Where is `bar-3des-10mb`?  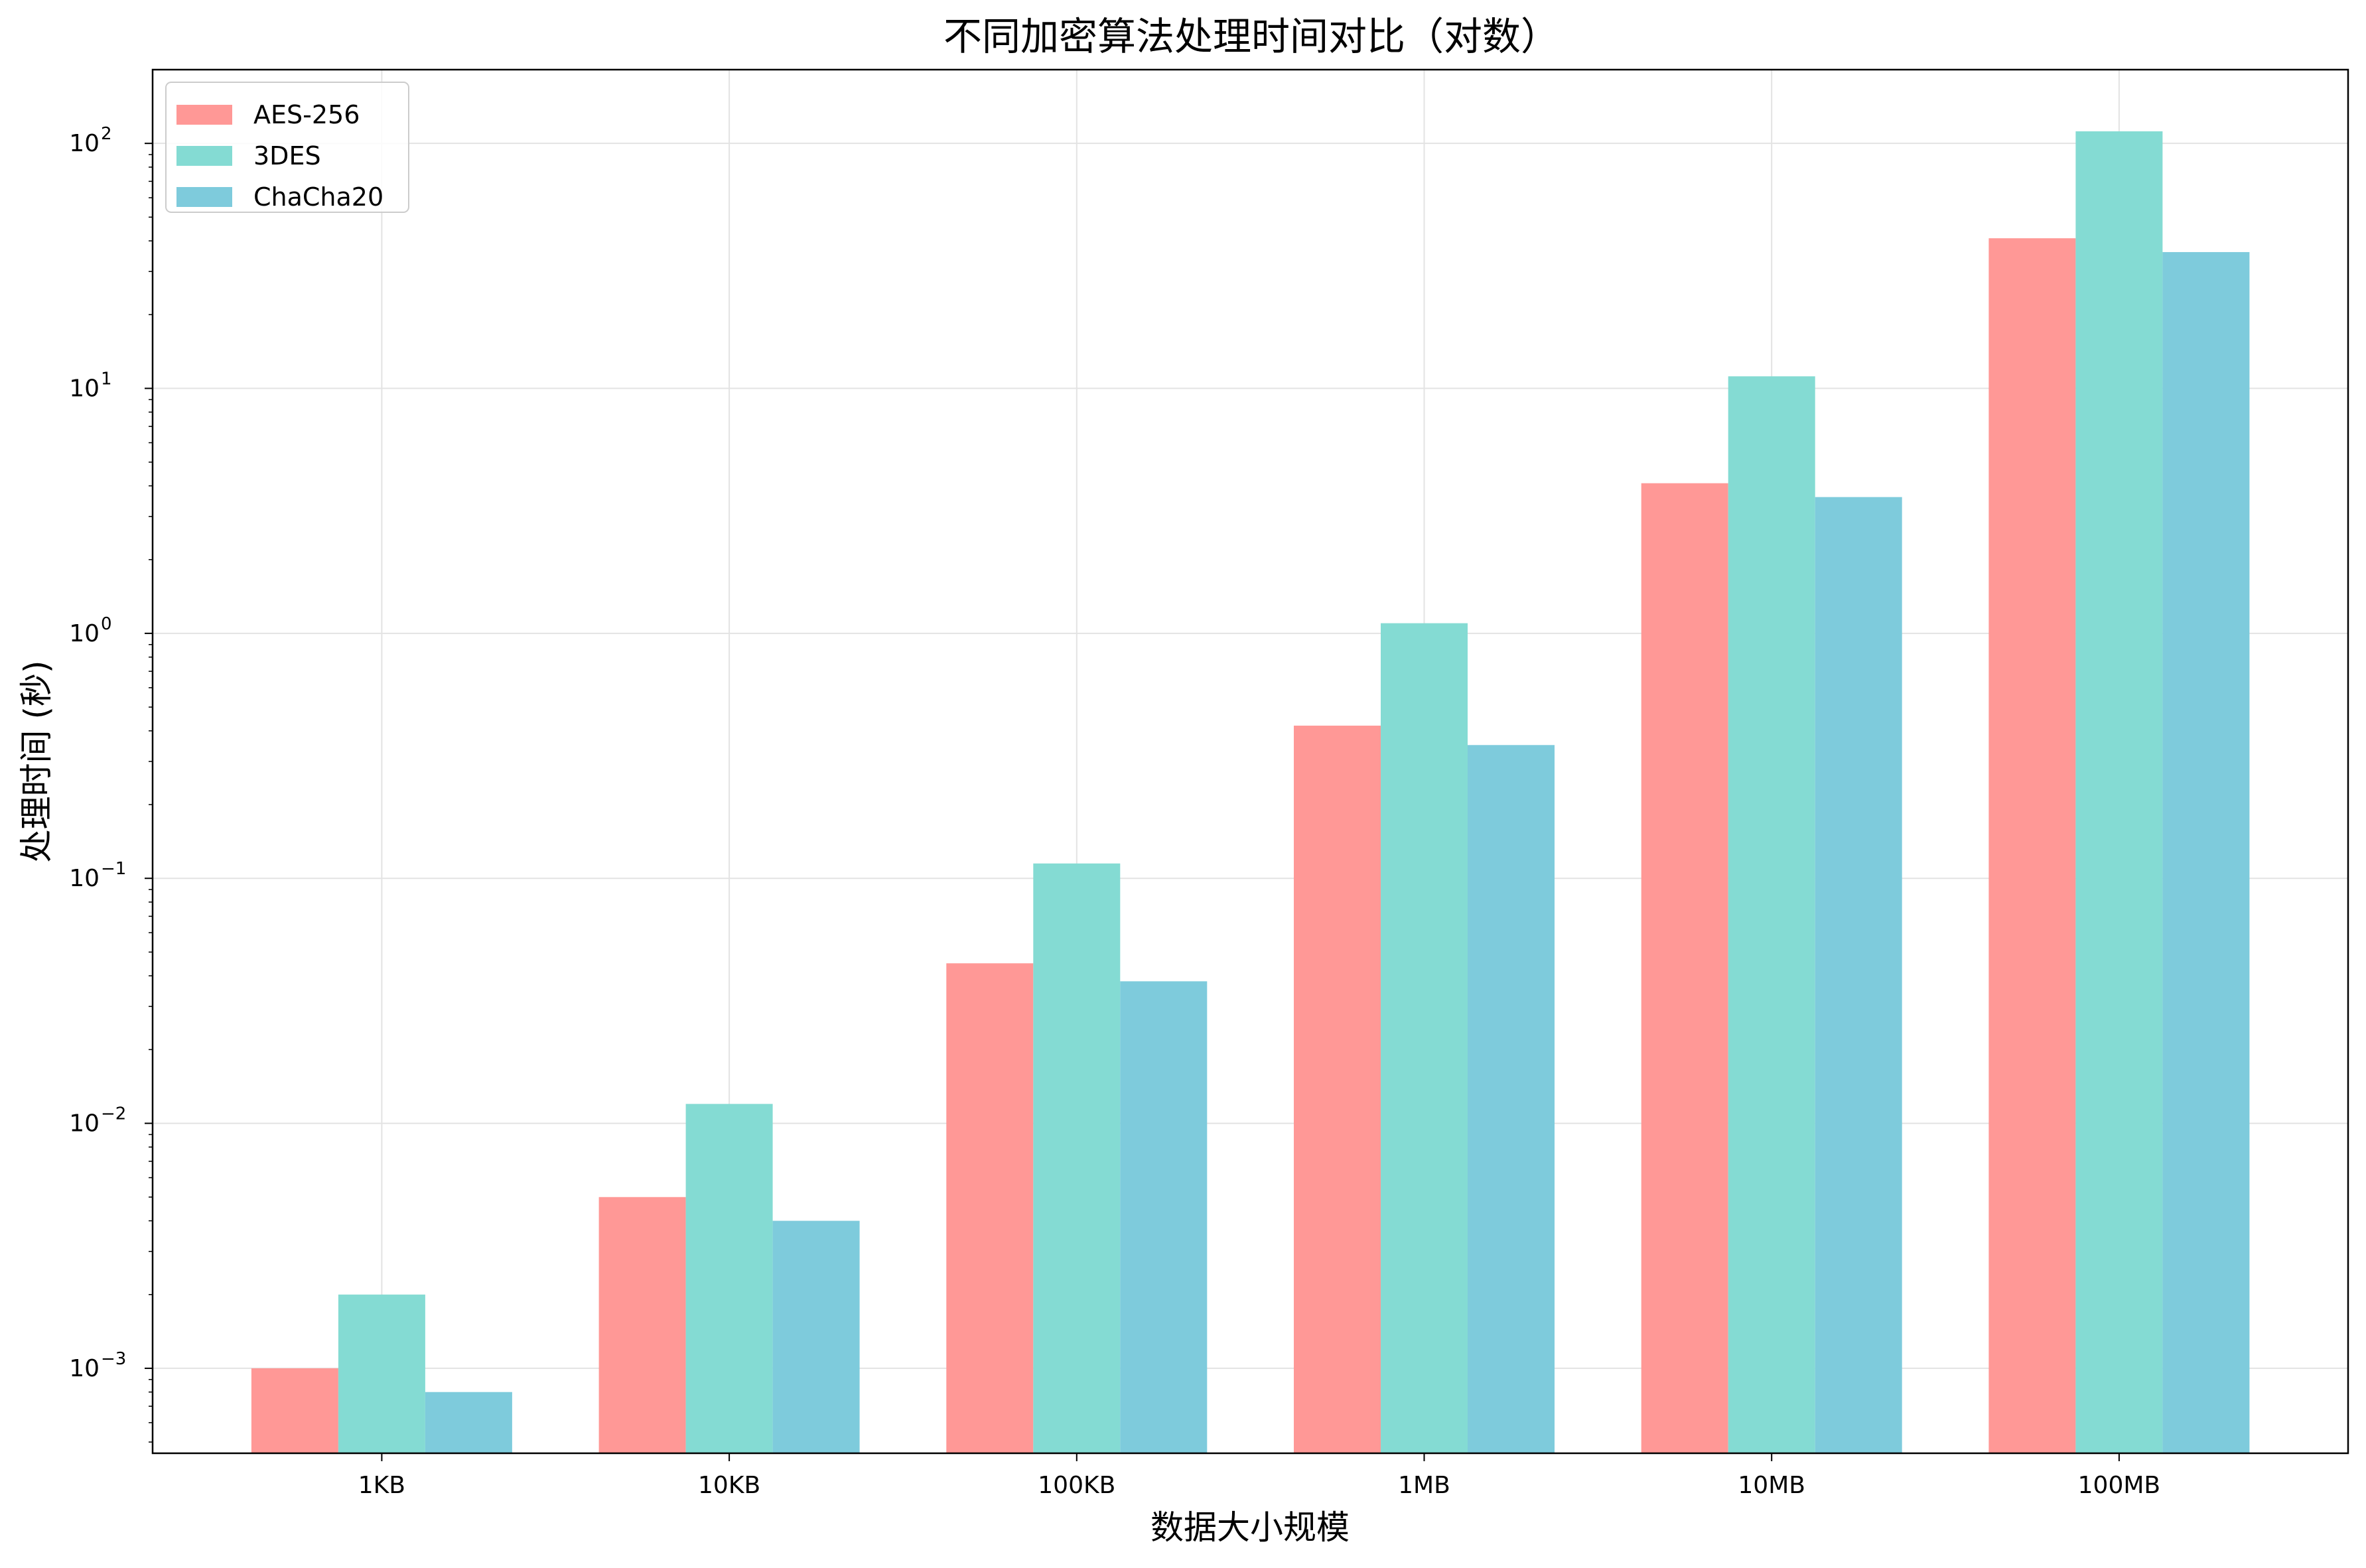
bar-3des-10mb is located at coordinates (1771, 914).